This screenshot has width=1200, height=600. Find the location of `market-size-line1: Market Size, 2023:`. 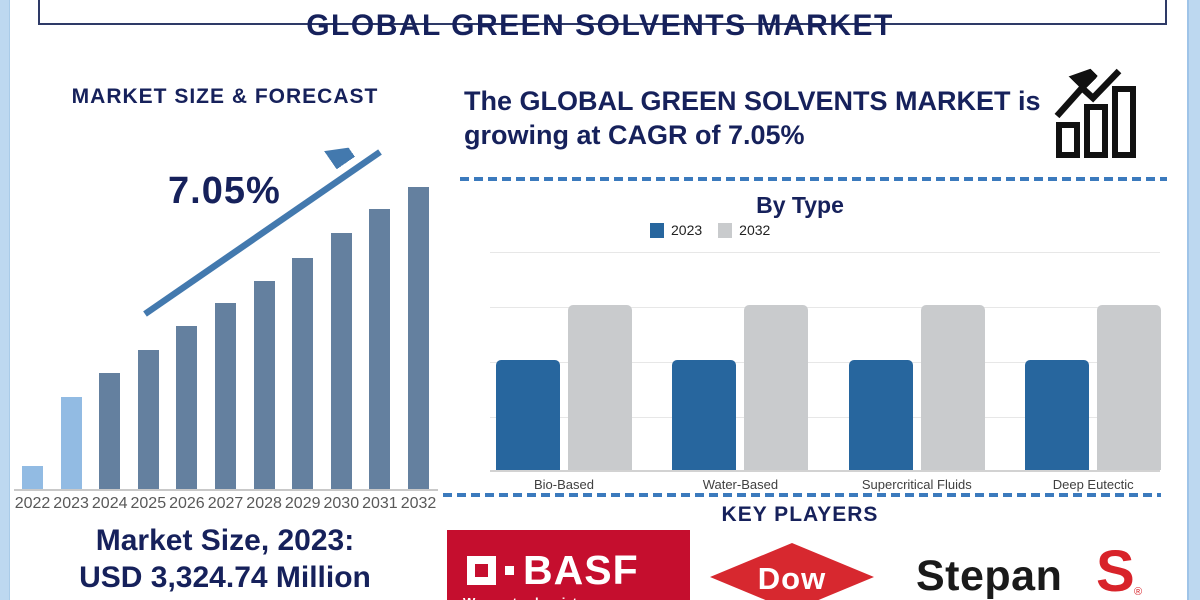

market-size-line1: Market Size, 2023: is located at coordinates (225, 540).